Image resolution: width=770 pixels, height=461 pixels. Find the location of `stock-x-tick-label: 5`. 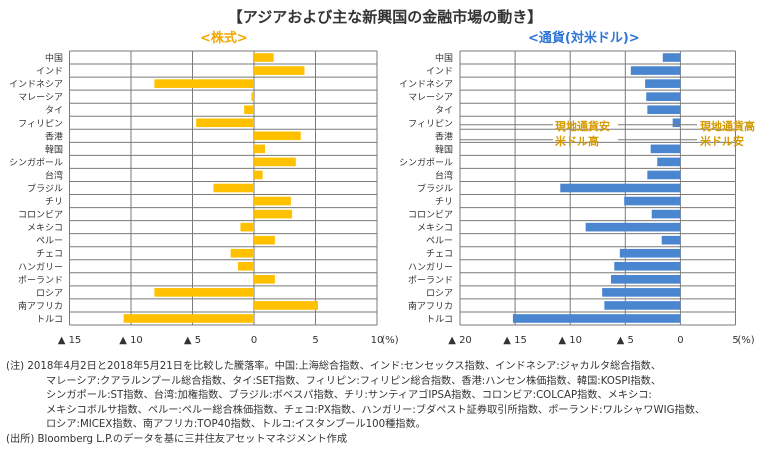

stock-x-tick-label: 5 is located at coordinates (315, 340).